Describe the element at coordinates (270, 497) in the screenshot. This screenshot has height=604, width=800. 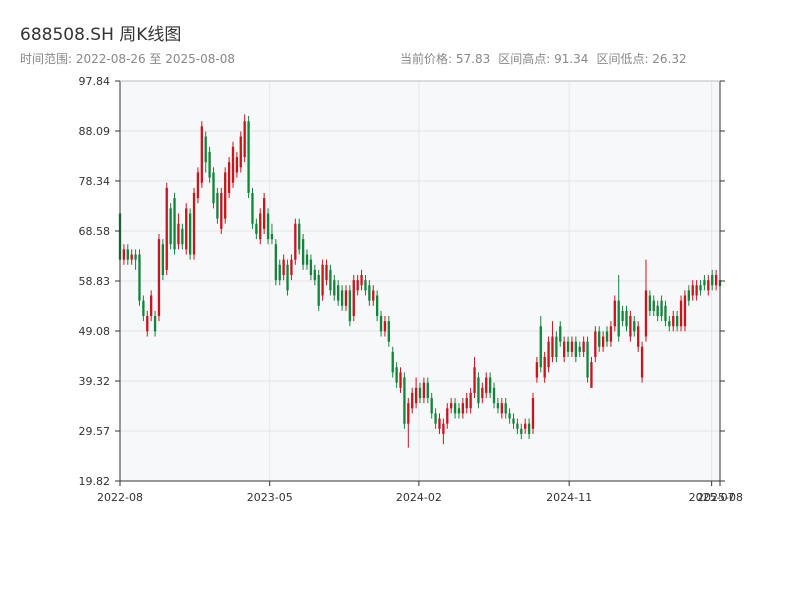
I see `x-tick-label: 2023-05` at that location.